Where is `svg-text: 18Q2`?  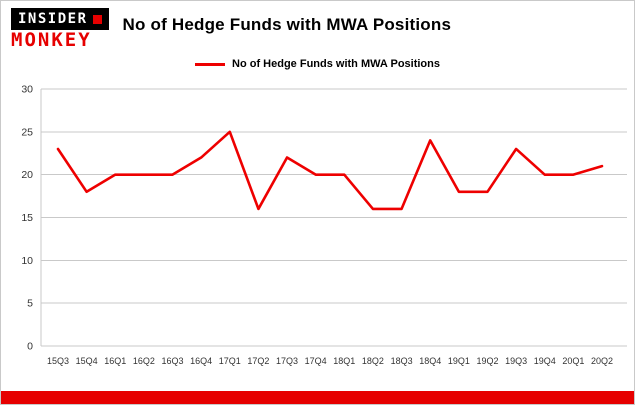
svg-text: 18Q2 is located at coordinates (373, 361).